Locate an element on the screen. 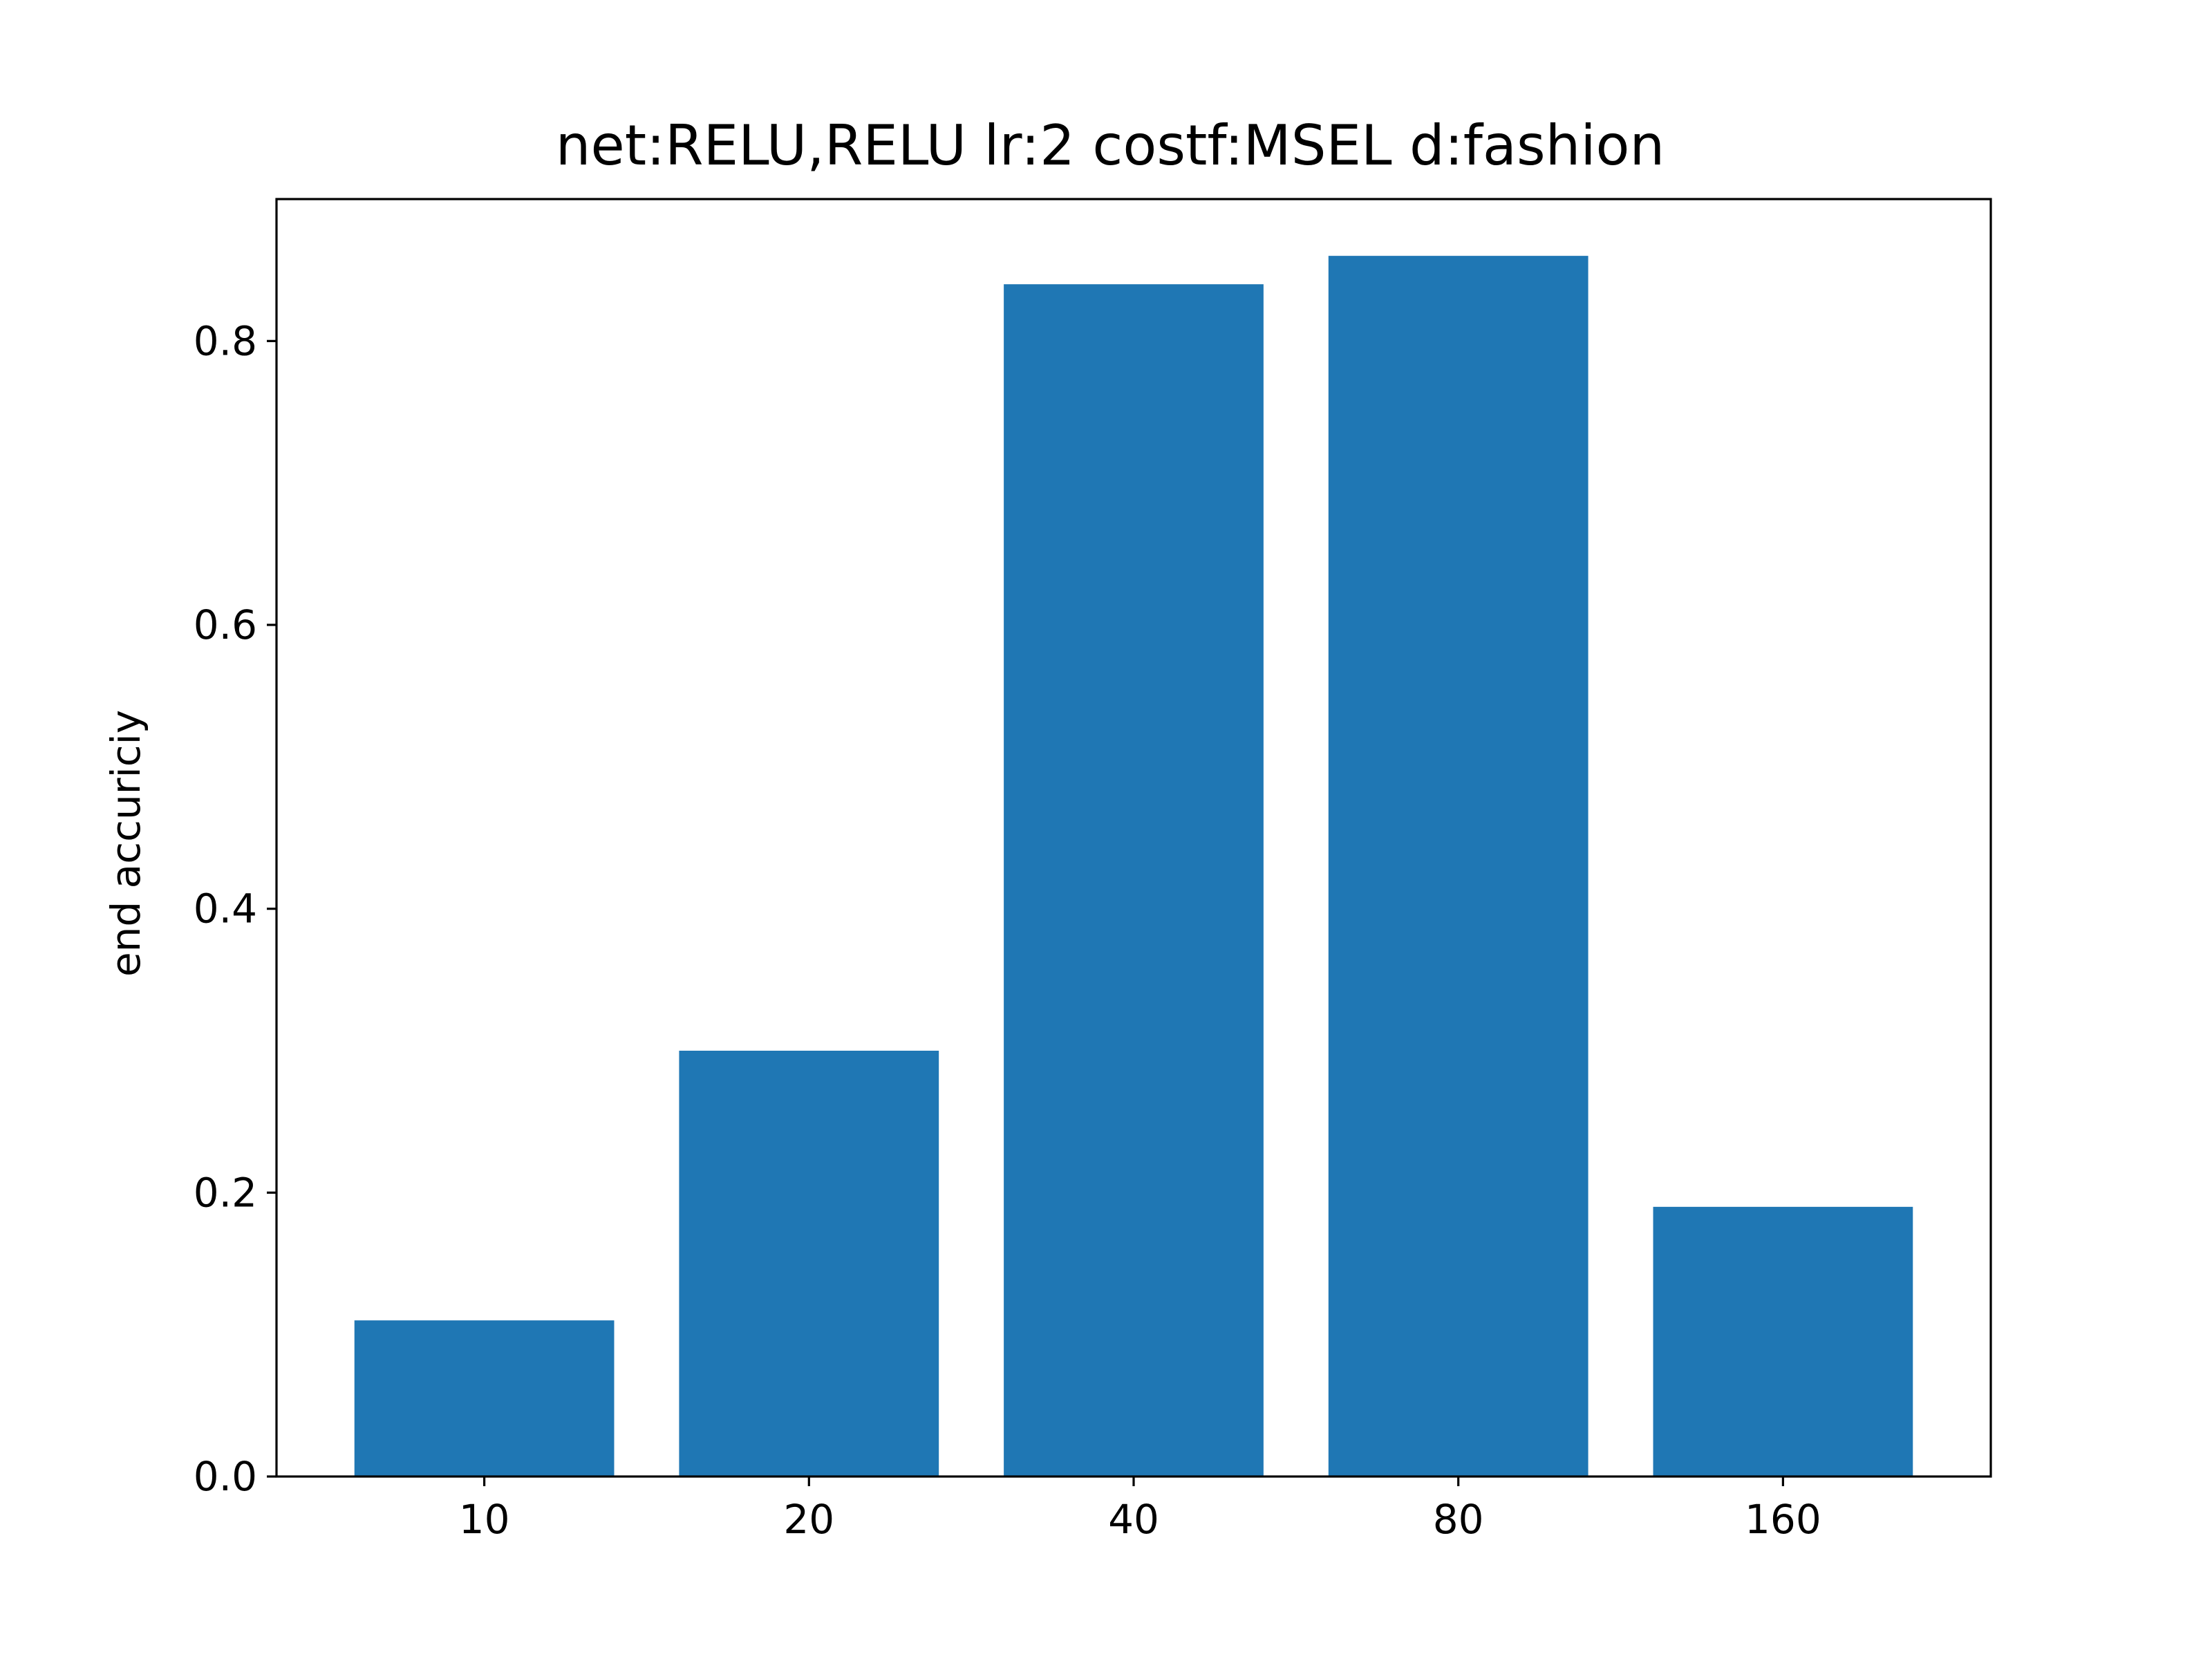 The height and width of the screenshot is (1659, 2212). y-axis-label: end accuriciy is located at coordinates (126, 843).